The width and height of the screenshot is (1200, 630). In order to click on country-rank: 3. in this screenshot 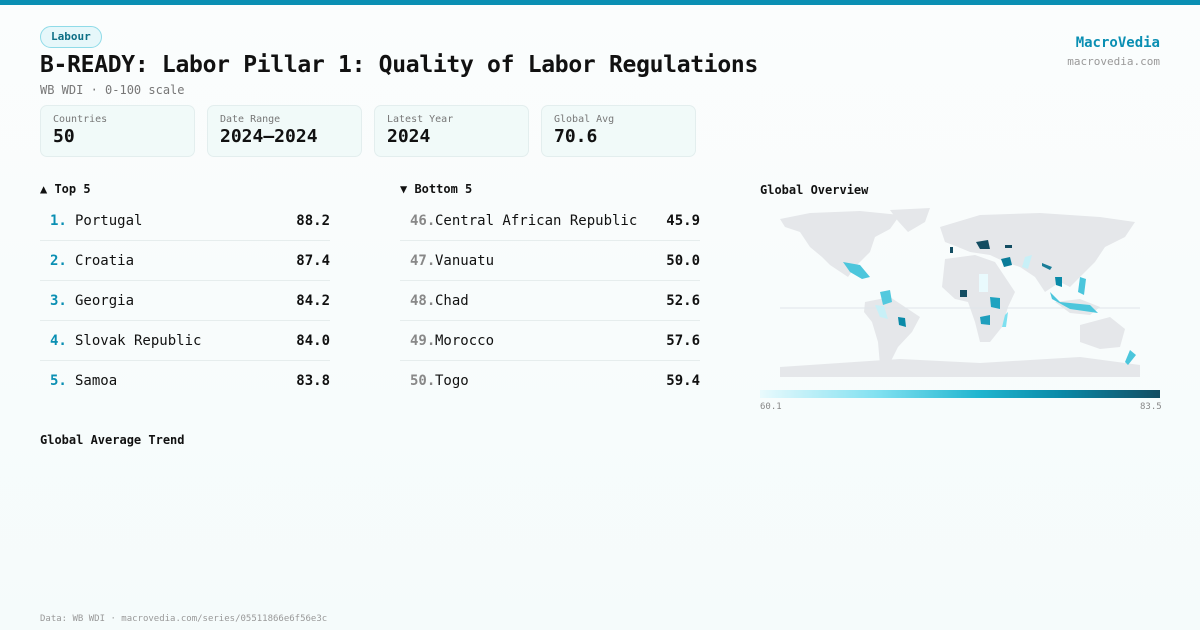, I will do `click(58, 300)`.